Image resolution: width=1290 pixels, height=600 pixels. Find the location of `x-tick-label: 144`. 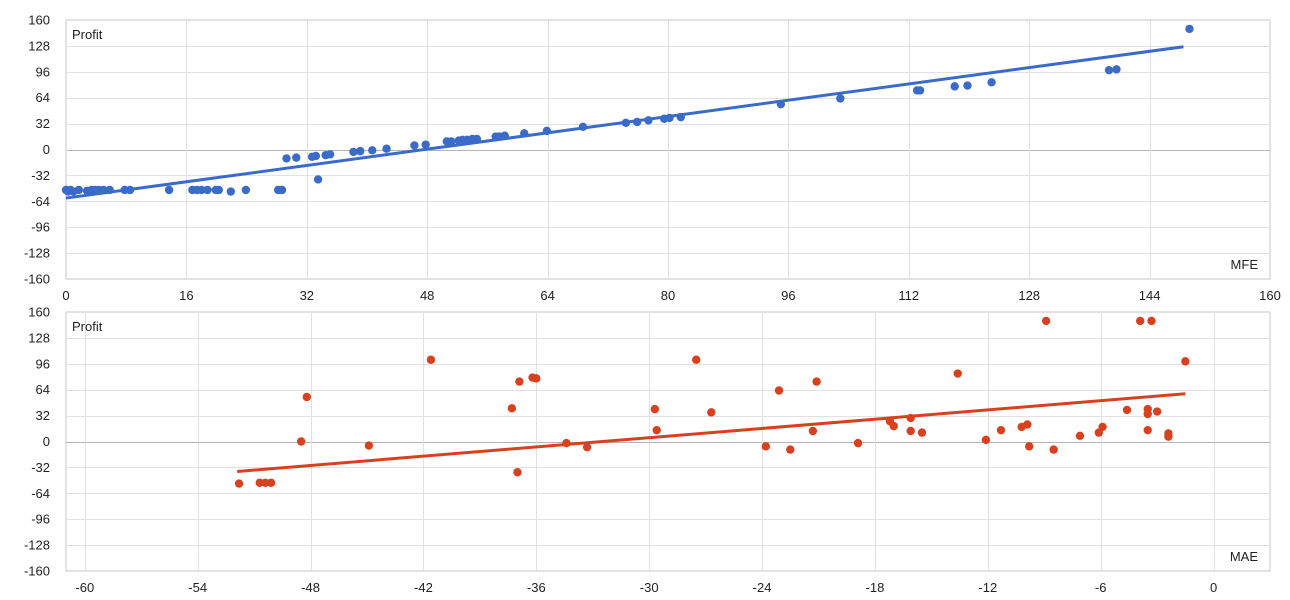

x-tick-label: 144 is located at coordinates (1150, 295).